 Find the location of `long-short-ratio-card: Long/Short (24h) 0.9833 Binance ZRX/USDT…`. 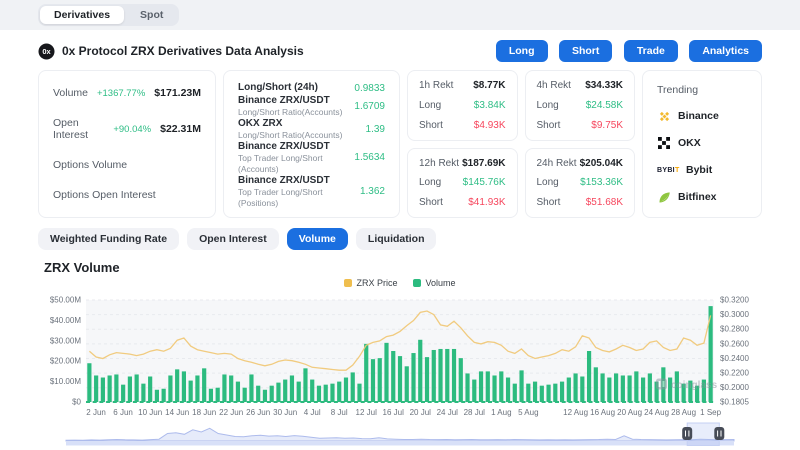

long-short-ratio-card: Long/Short (24h) 0.9833 Binance ZRX/USDT… is located at coordinates (311, 144).